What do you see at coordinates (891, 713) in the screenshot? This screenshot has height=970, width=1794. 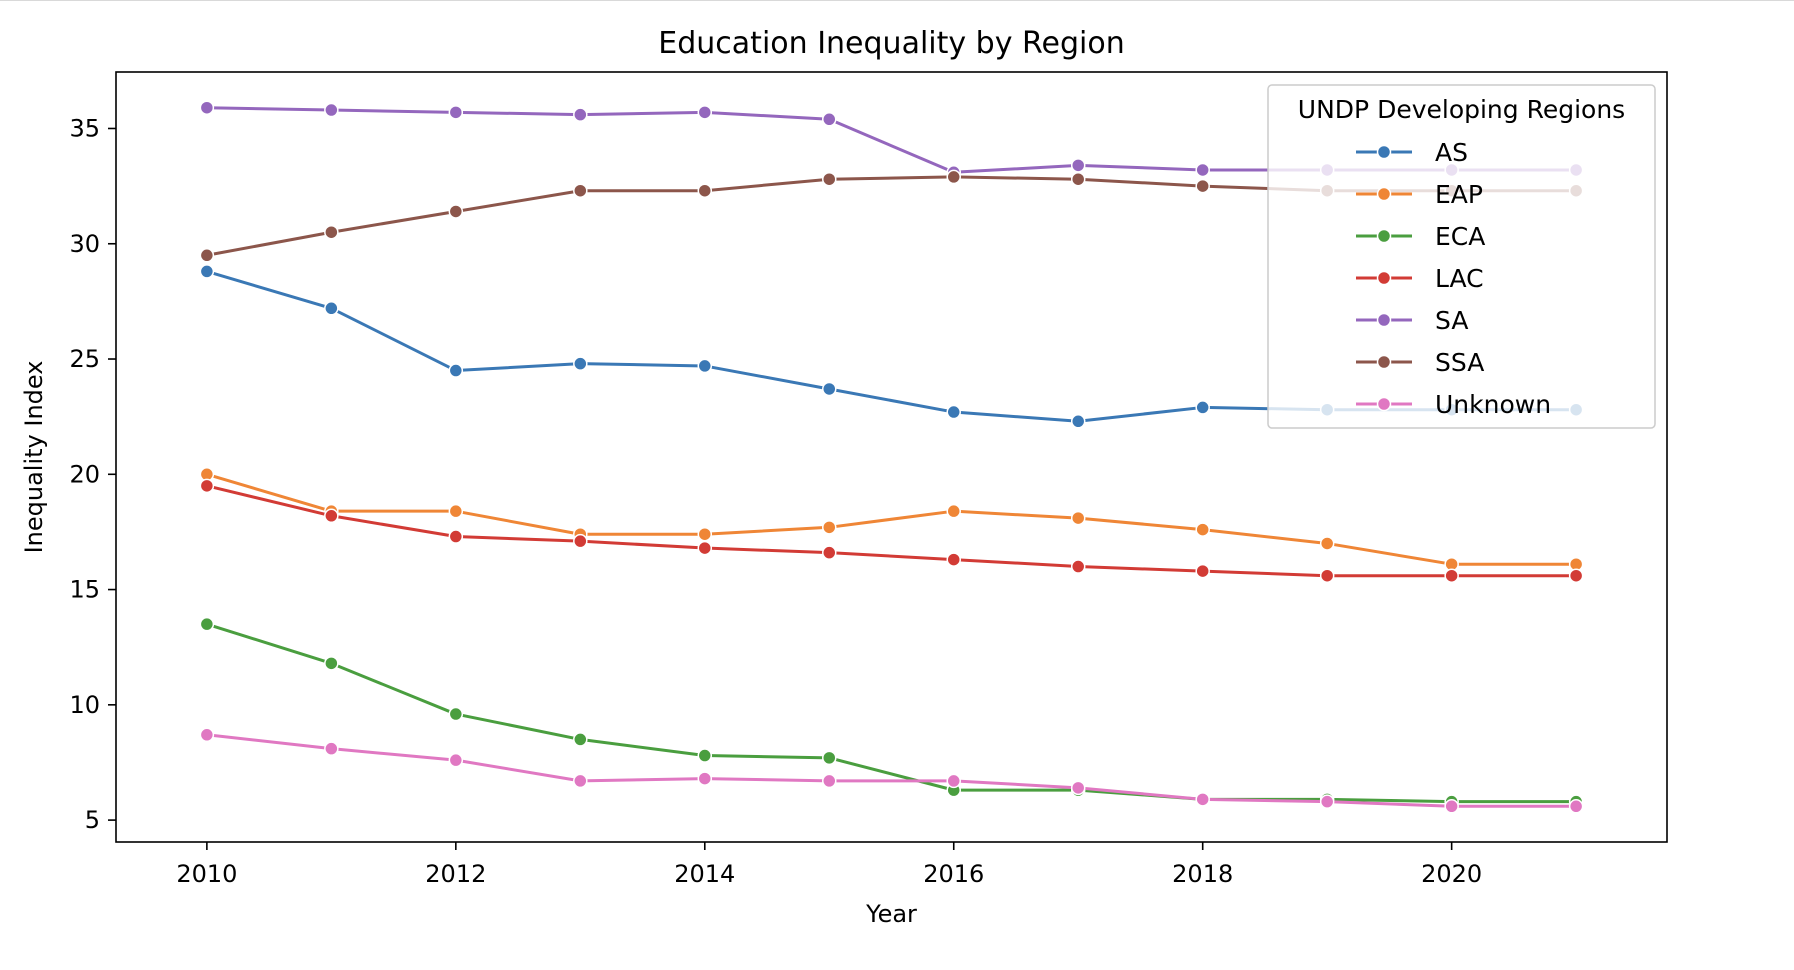 I see `series-line-eca` at bounding box center [891, 713].